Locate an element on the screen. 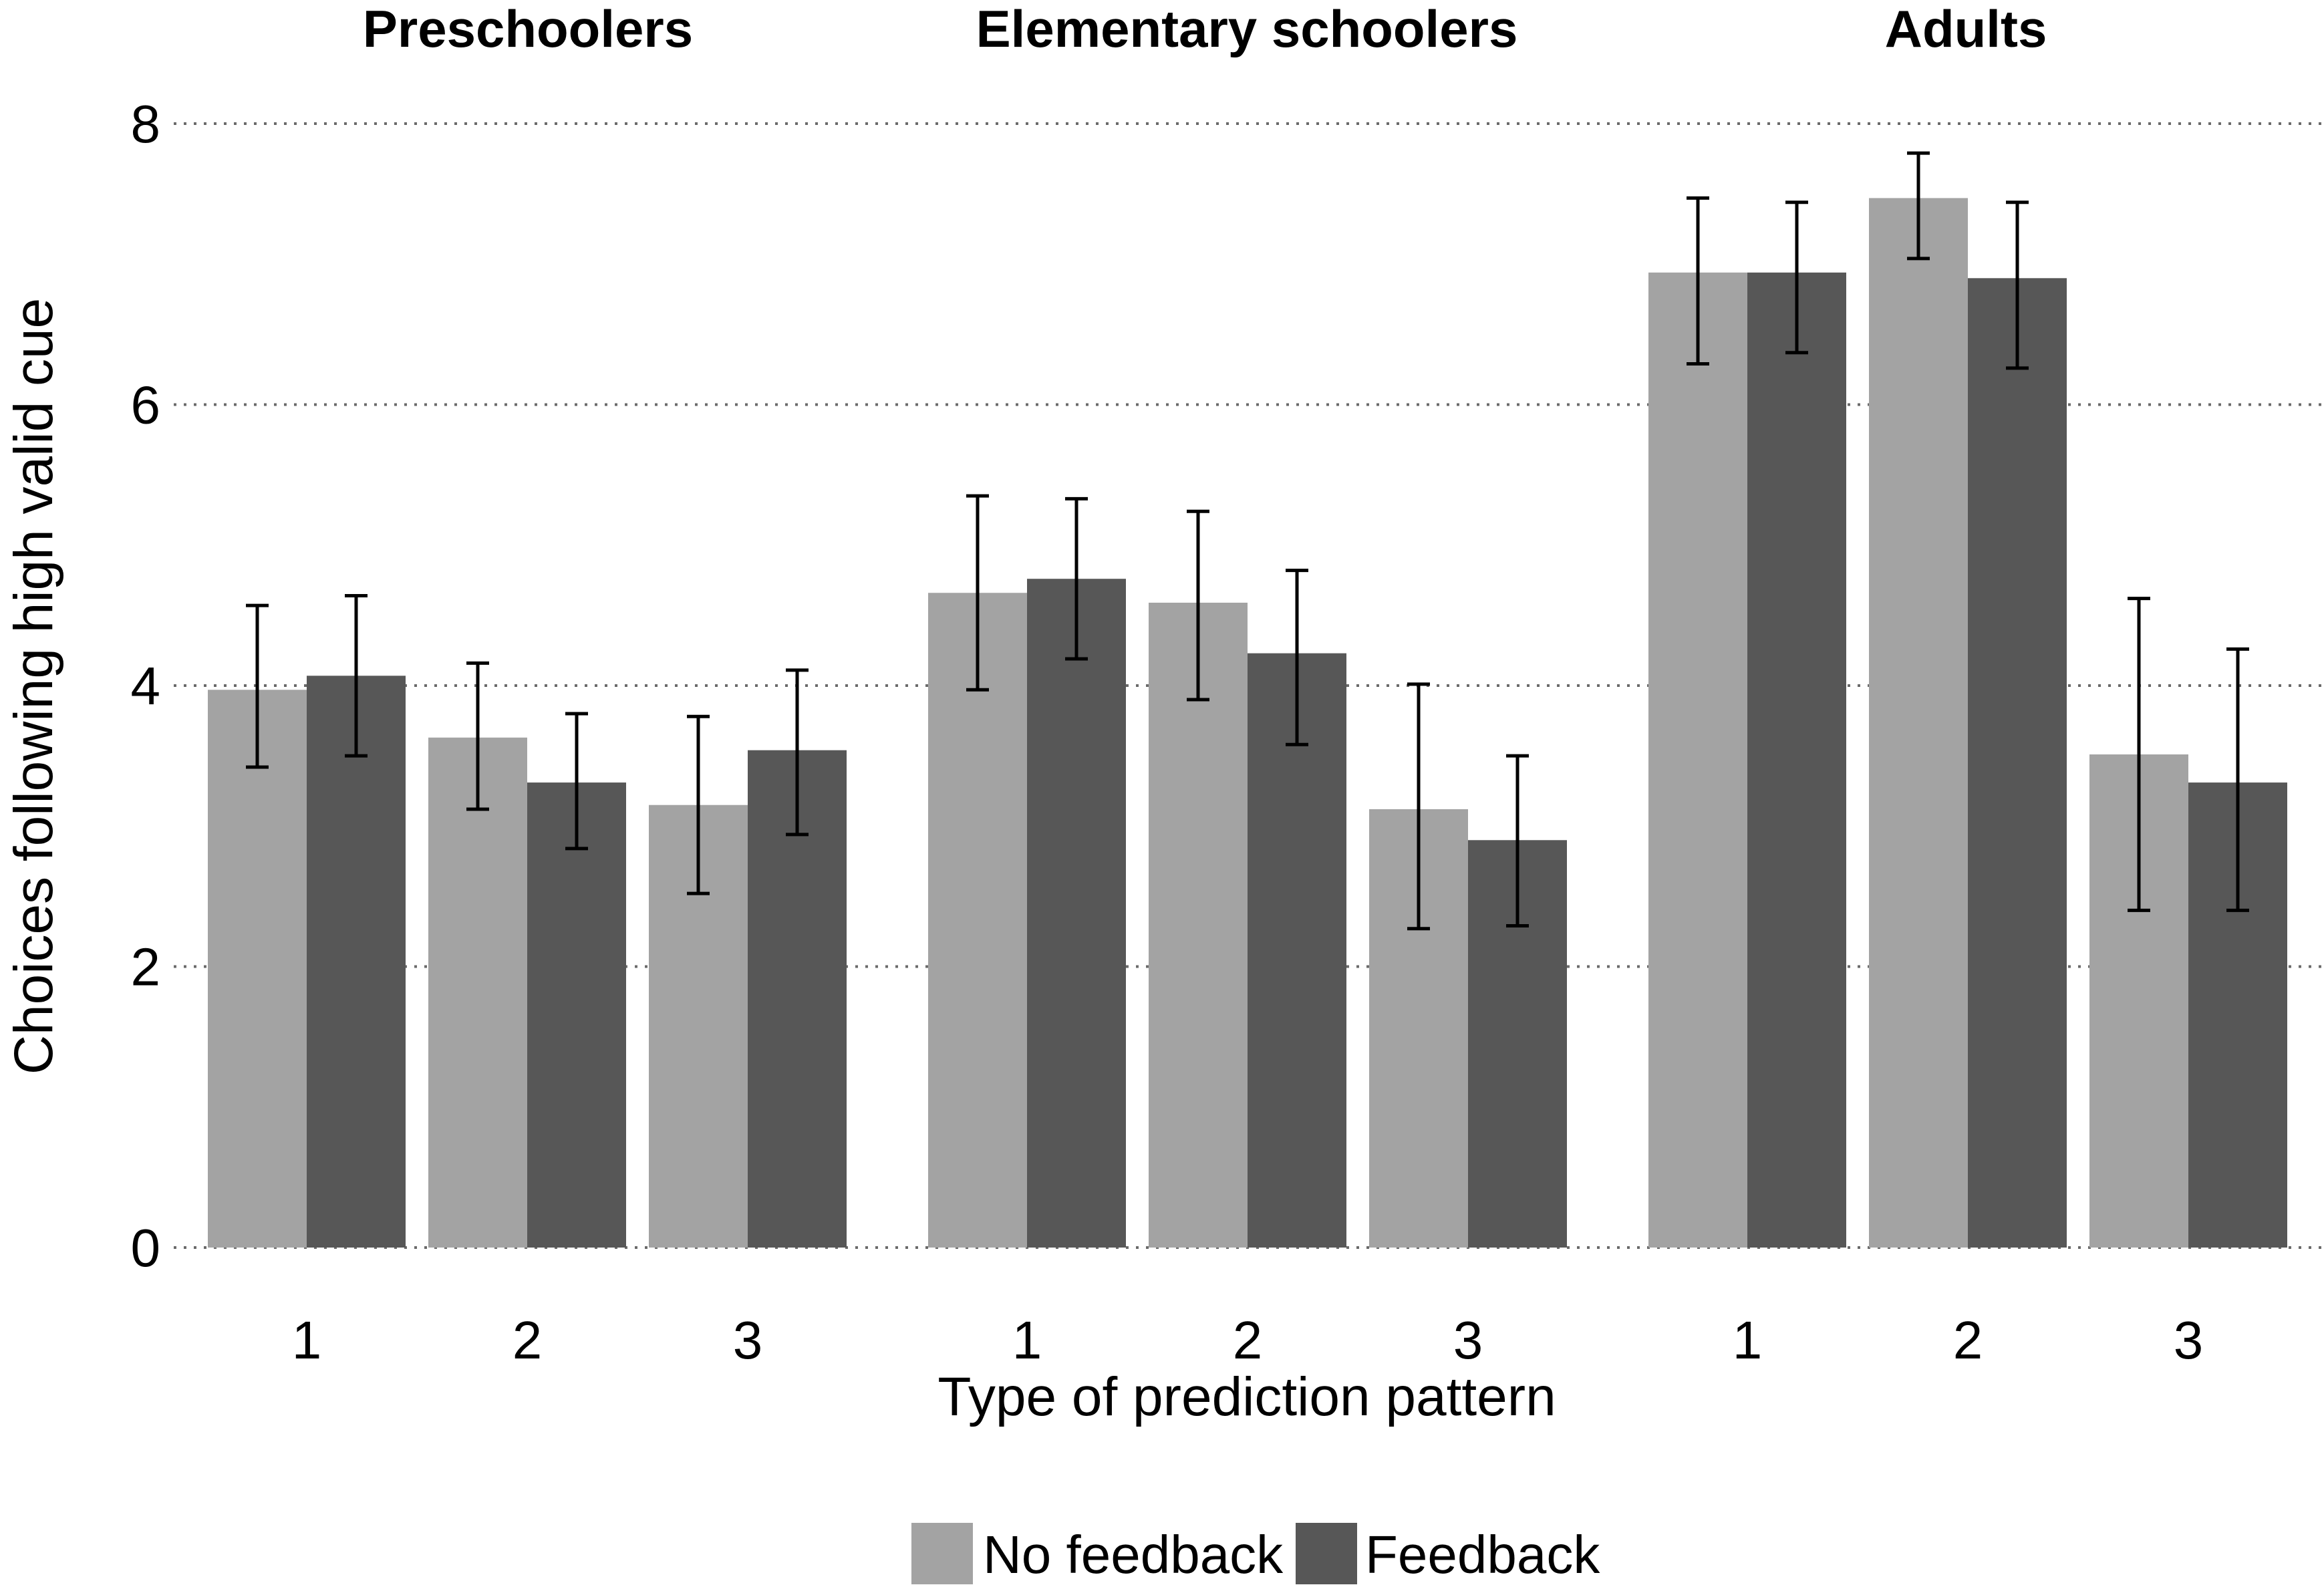 This screenshot has height=1589, width=2324. error-bar-0-2-no-feedback is located at coordinates (477, 736).